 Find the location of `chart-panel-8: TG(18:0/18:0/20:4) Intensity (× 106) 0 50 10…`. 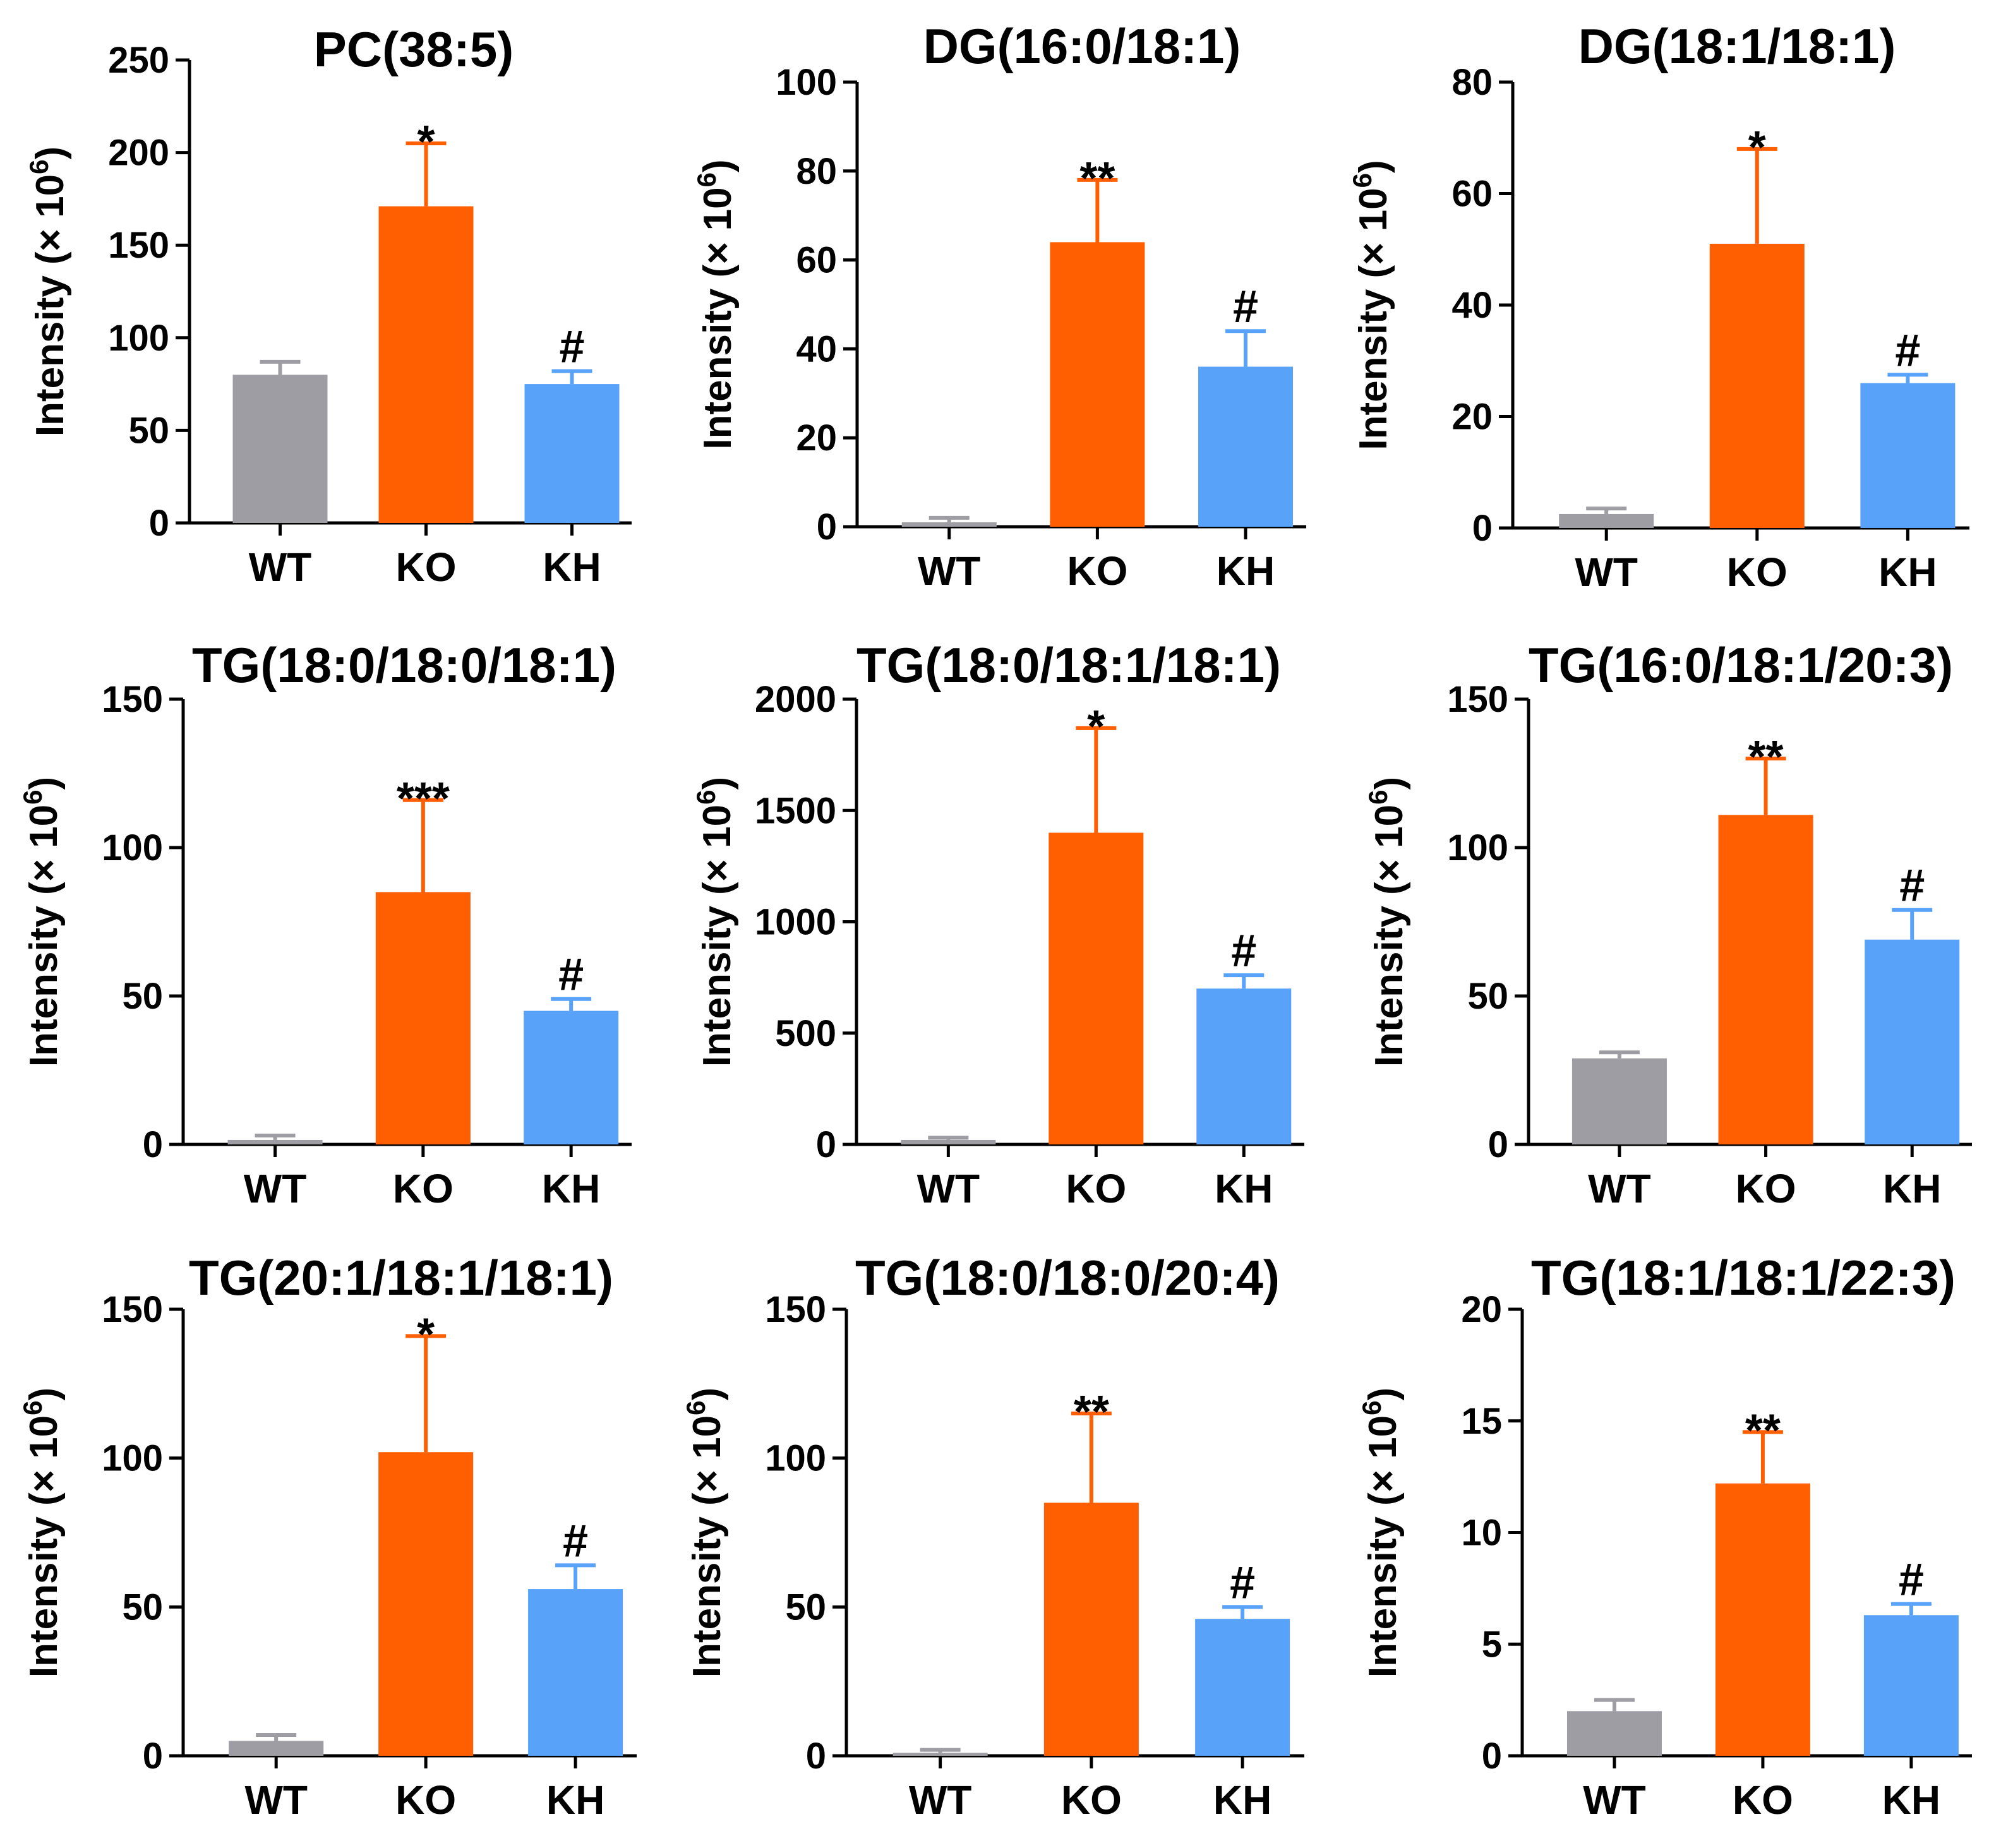

chart-panel-8: TG(18:0/18:0/20:4) Intensity (× 106) 0 50 10… is located at coordinates (992, 1536).